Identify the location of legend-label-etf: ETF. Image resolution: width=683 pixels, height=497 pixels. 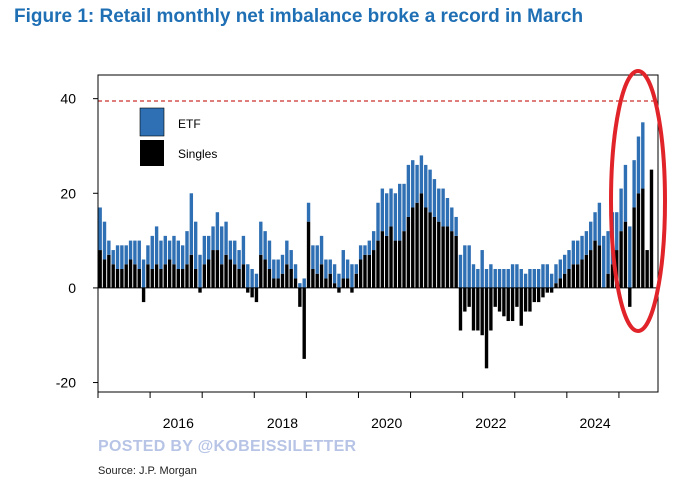
(189, 124).